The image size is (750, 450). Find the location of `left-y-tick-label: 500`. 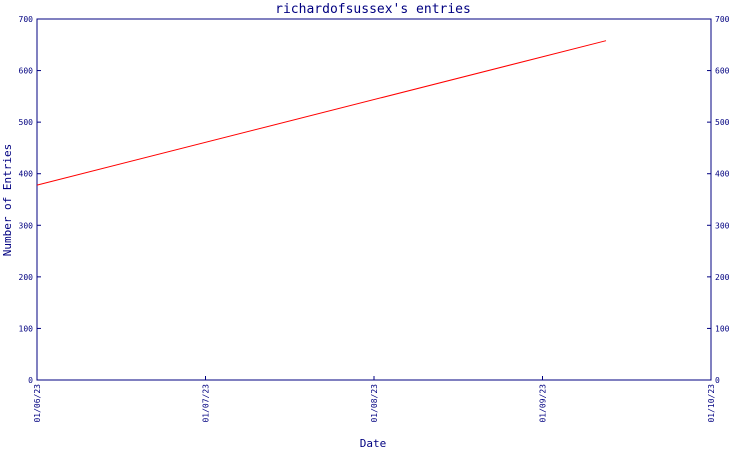

left-y-tick-label: 500 is located at coordinates (26, 122).